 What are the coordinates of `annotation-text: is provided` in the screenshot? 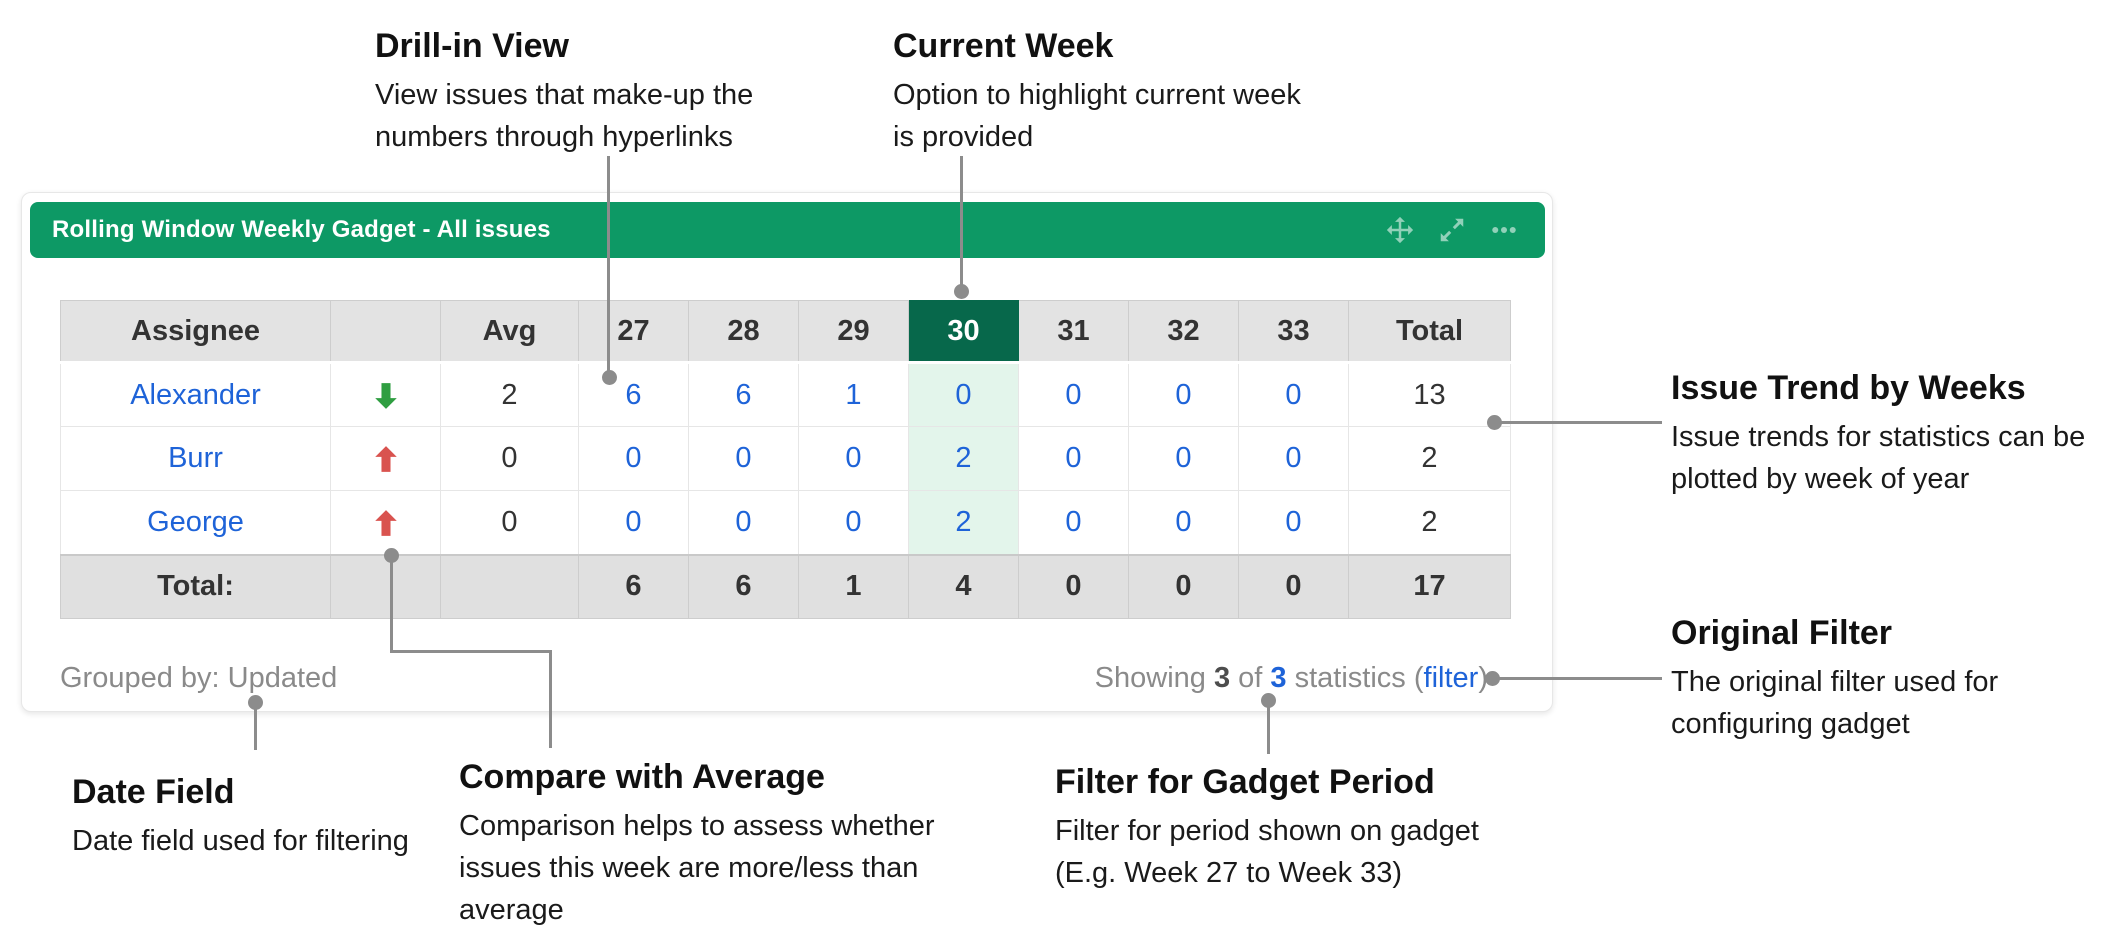 It's located at (963, 137).